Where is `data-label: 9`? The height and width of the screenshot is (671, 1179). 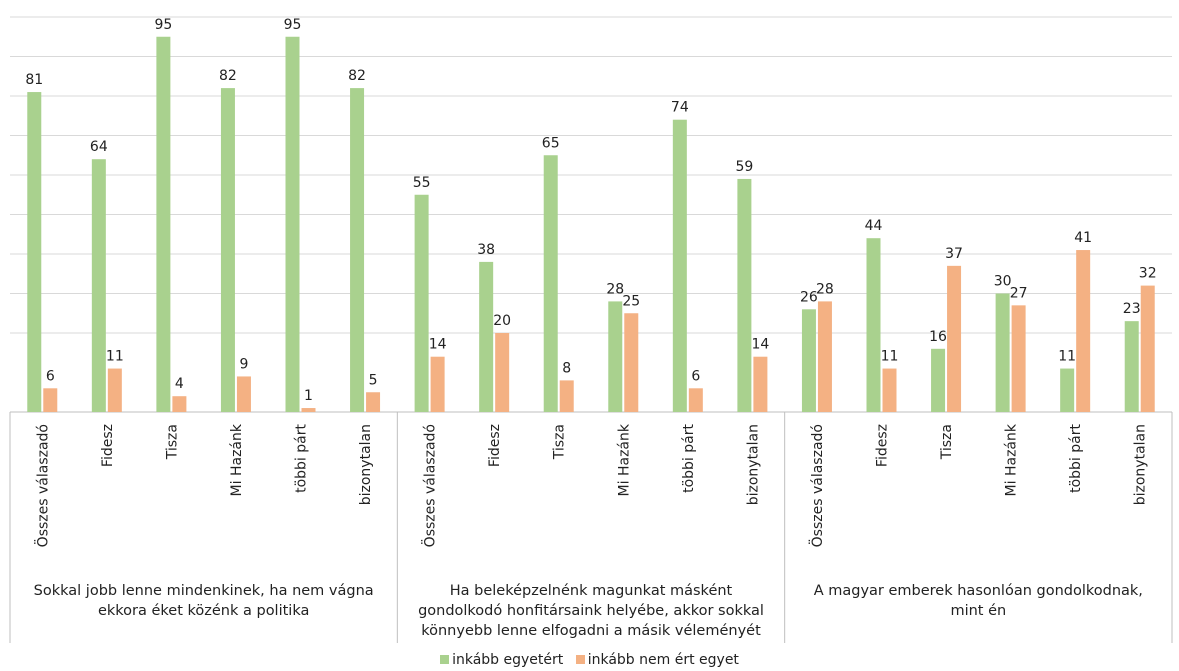
data-label: 9 is located at coordinates (243, 364).